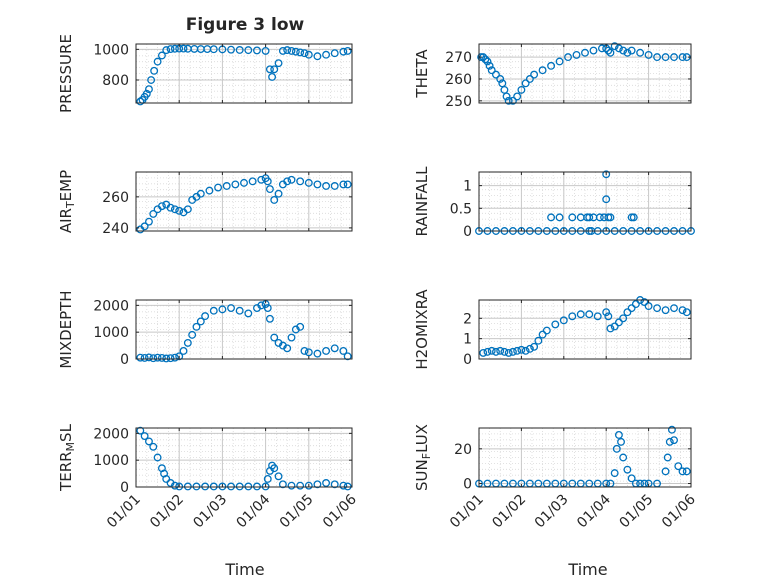 This screenshot has height=583, width=778. Describe the element at coordinates (66, 432) in the screenshot. I see `y-axis-label-part: SL` at that location.